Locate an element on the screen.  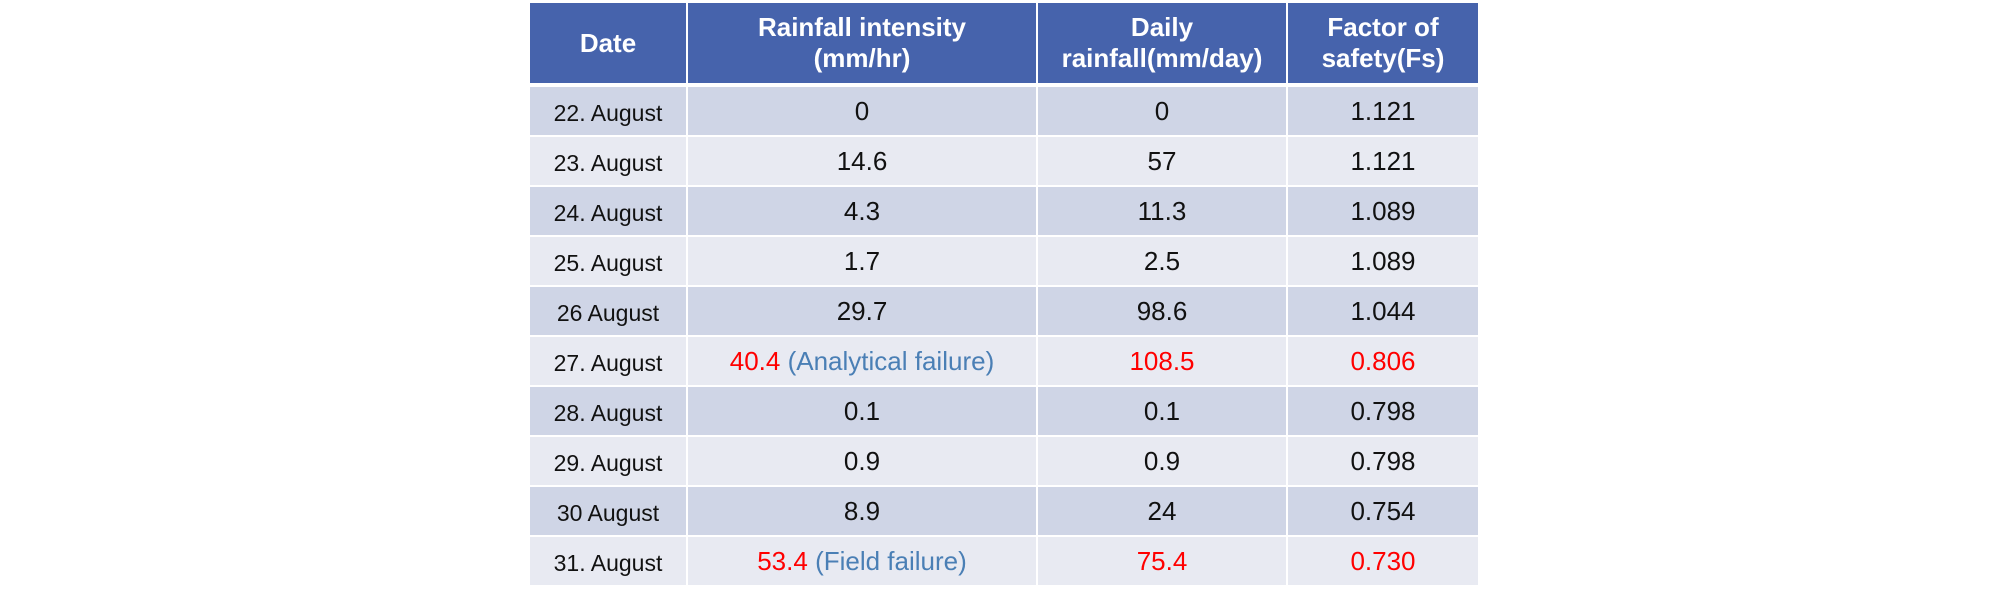
rainfall-intensity-value: 4.3 is located at coordinates (862, 210).